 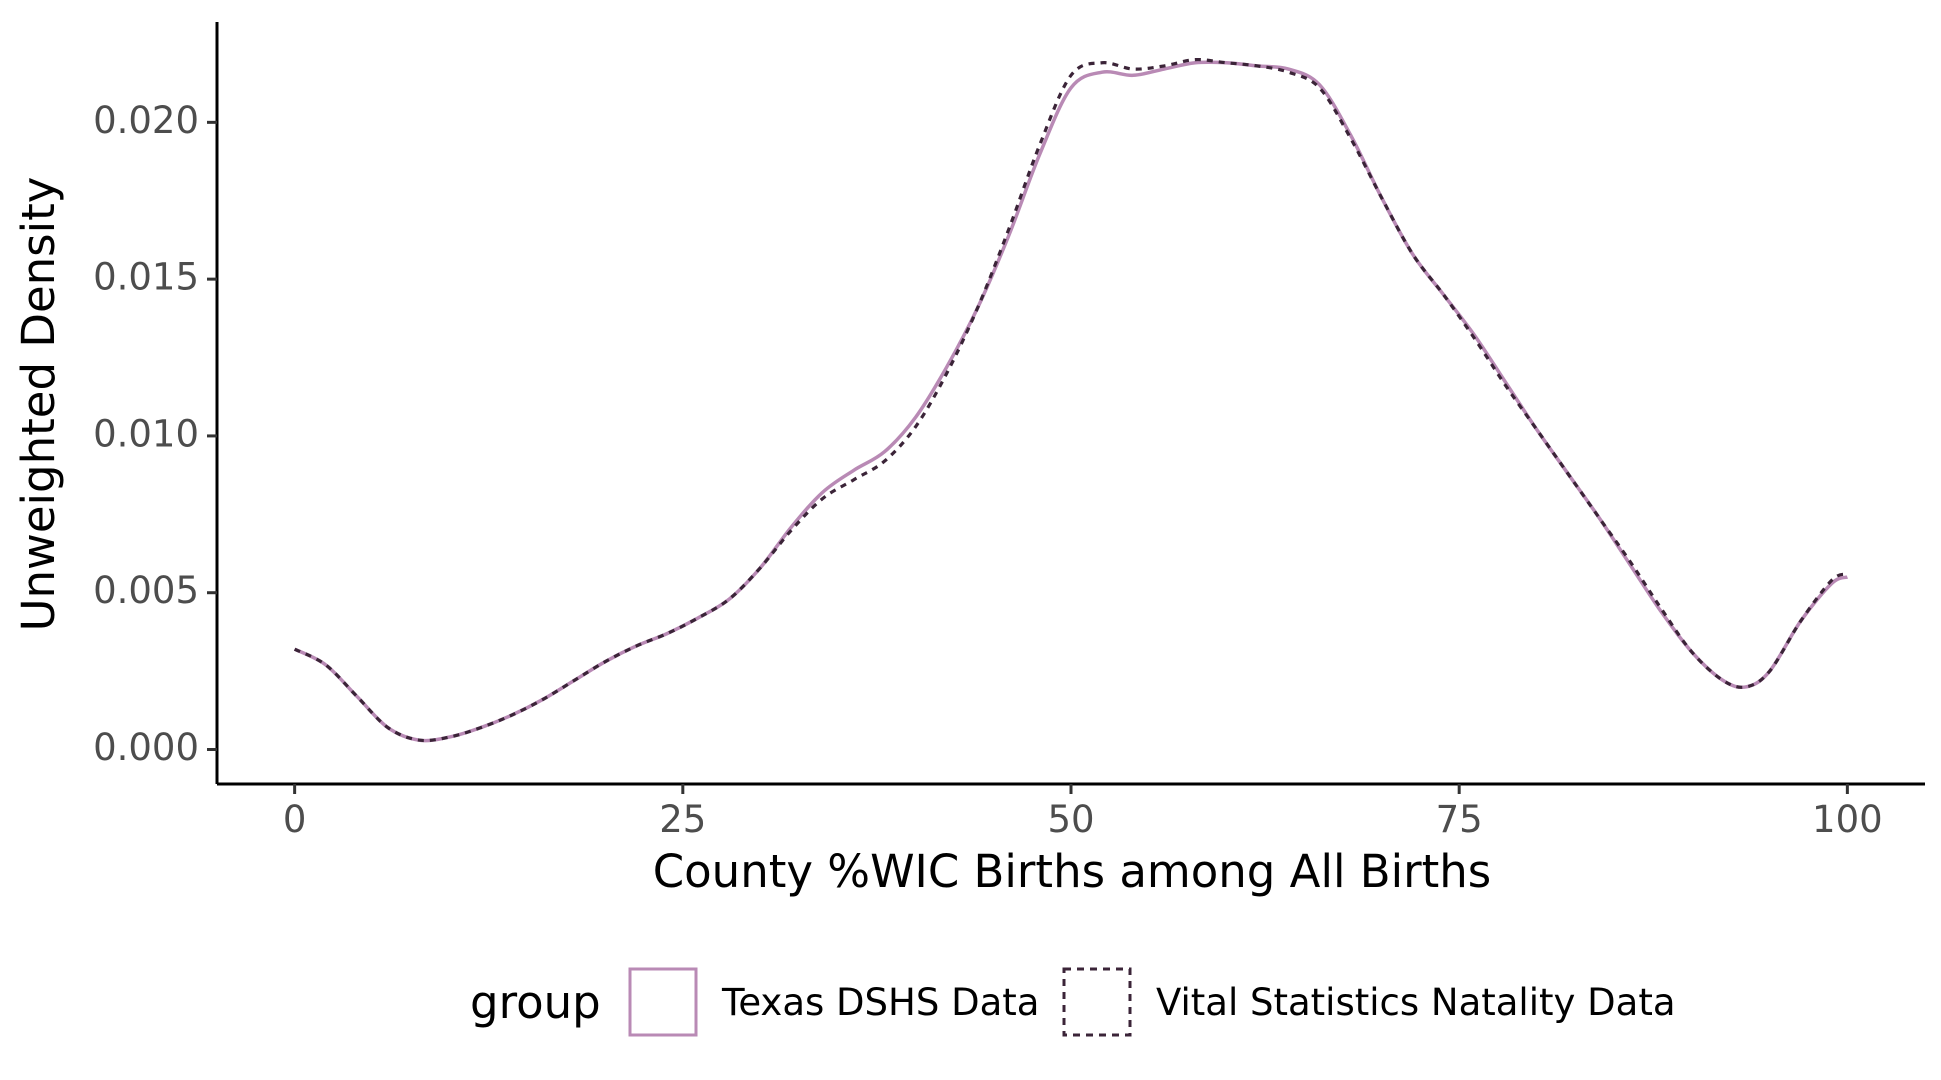 I want to click on legend-key-vital-statistics, so click(x=1097, y=1002).